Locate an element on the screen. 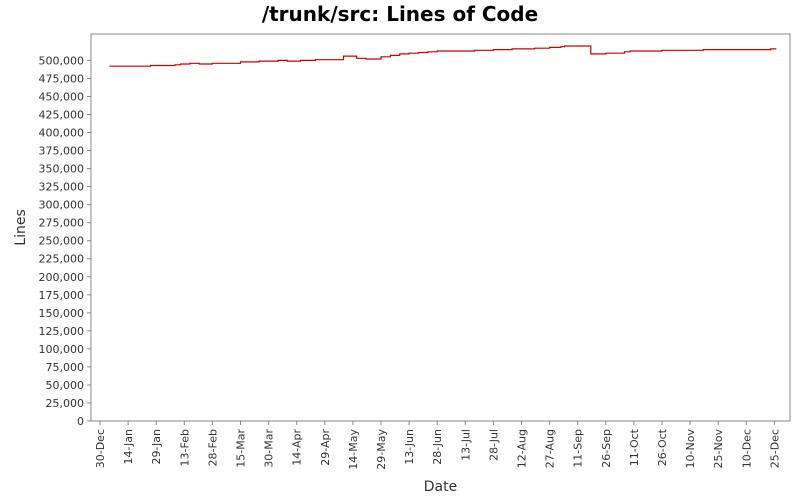  x-tick-label: 12-Aug is located at coordinates (522, 448).